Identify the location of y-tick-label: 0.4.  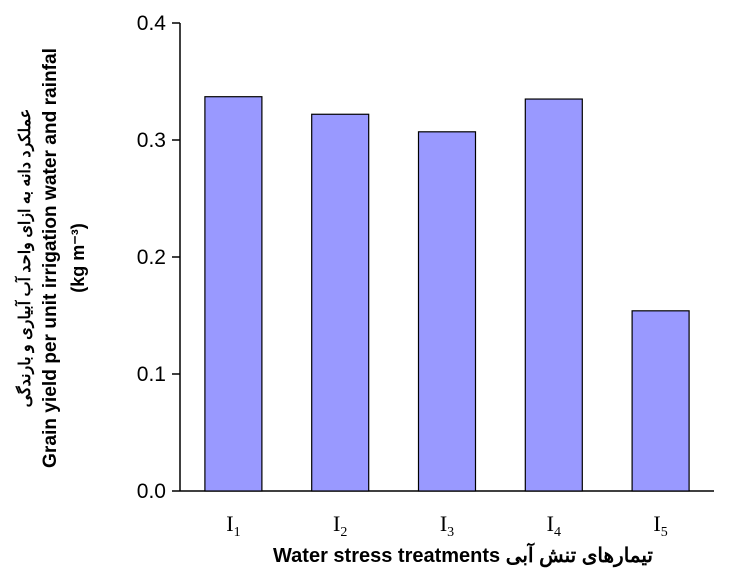
(152, 23).